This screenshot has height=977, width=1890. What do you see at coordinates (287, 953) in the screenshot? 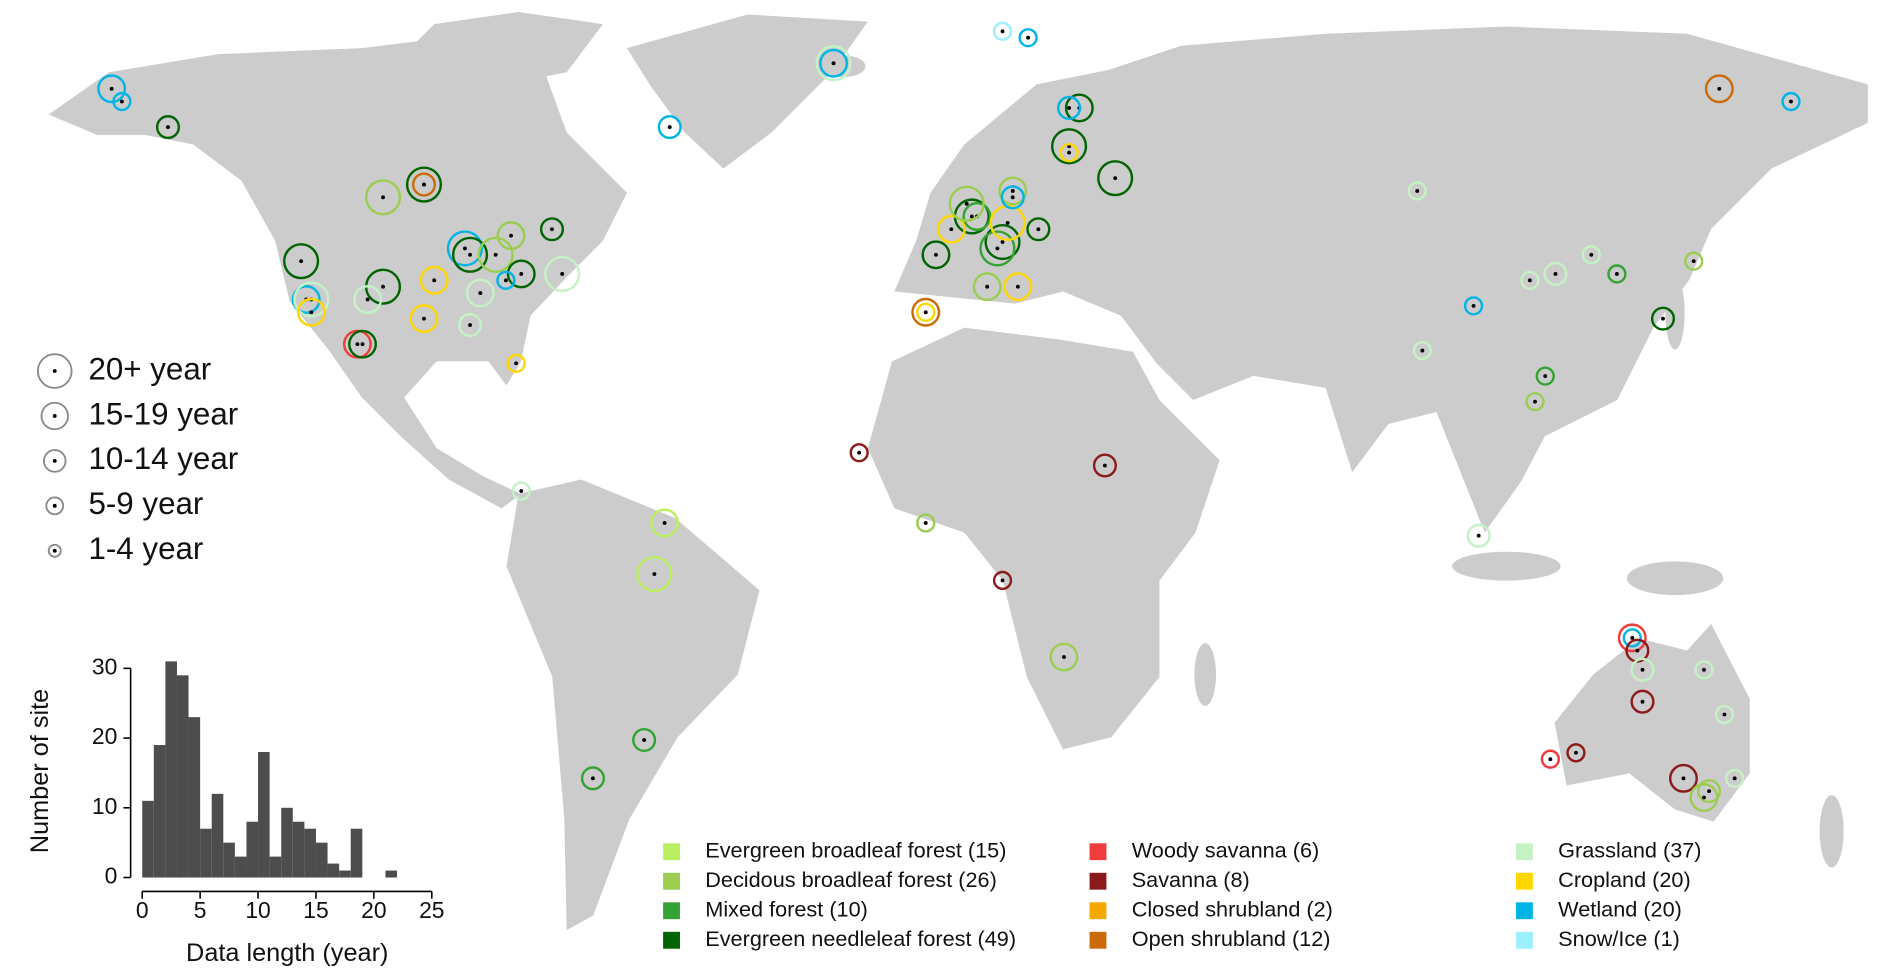
I see `x-axis-title: Data length (year)` at bounding box center [287, 953].